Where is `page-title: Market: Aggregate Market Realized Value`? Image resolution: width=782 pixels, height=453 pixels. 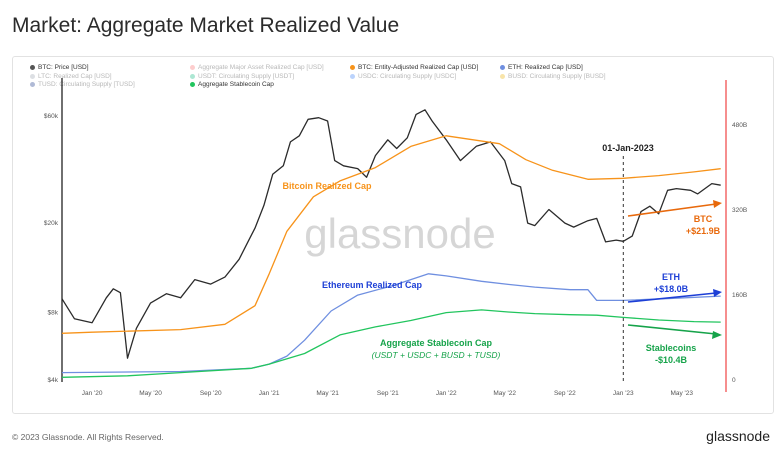 page-title: Market: Aggregate Market Realized Value is located at coordinates (206, 25).